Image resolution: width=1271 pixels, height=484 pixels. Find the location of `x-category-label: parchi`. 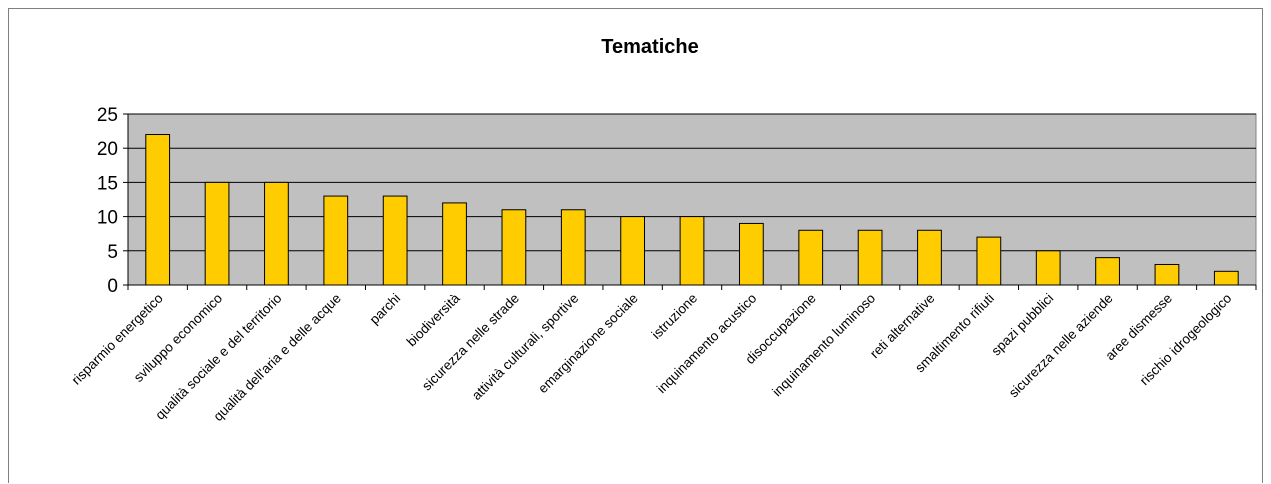

x-category-label: parchi is located at coordinates (385, 309).